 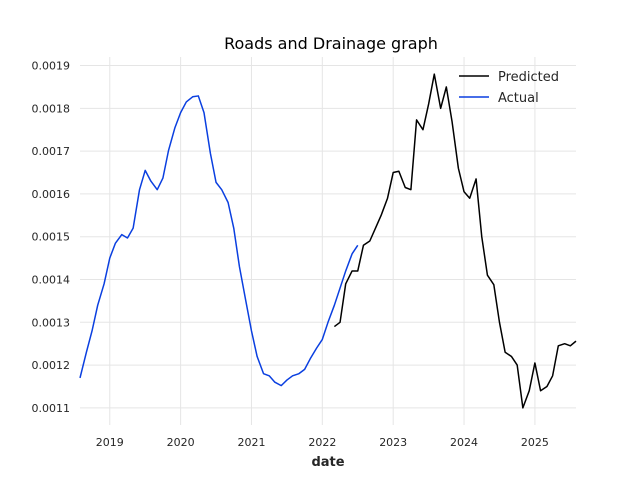 What do you see at coordinates (51, 151) in the screenshot?
I see `y-tick-label: 0.0017` at bounding box center [51, 151].